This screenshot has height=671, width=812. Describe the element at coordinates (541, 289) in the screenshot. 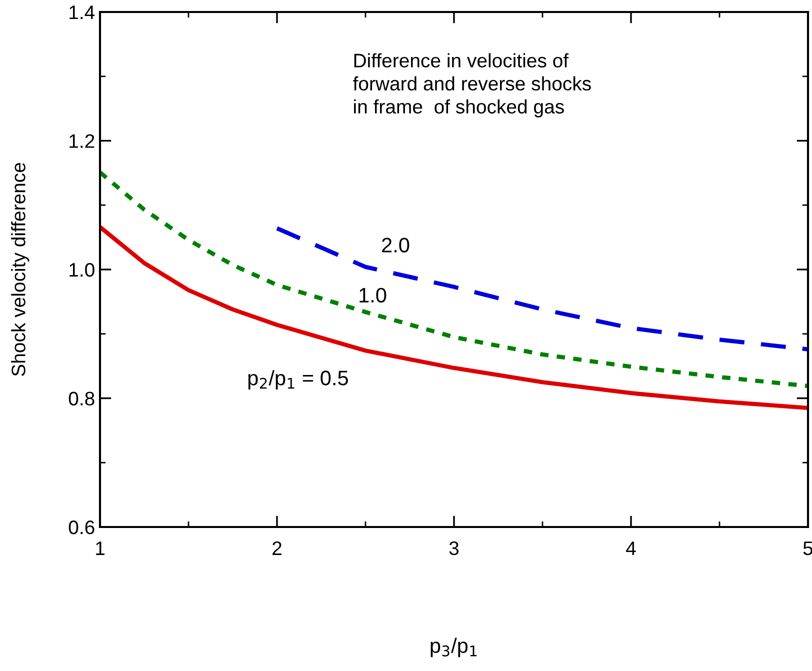

I see `line-series` at that location.